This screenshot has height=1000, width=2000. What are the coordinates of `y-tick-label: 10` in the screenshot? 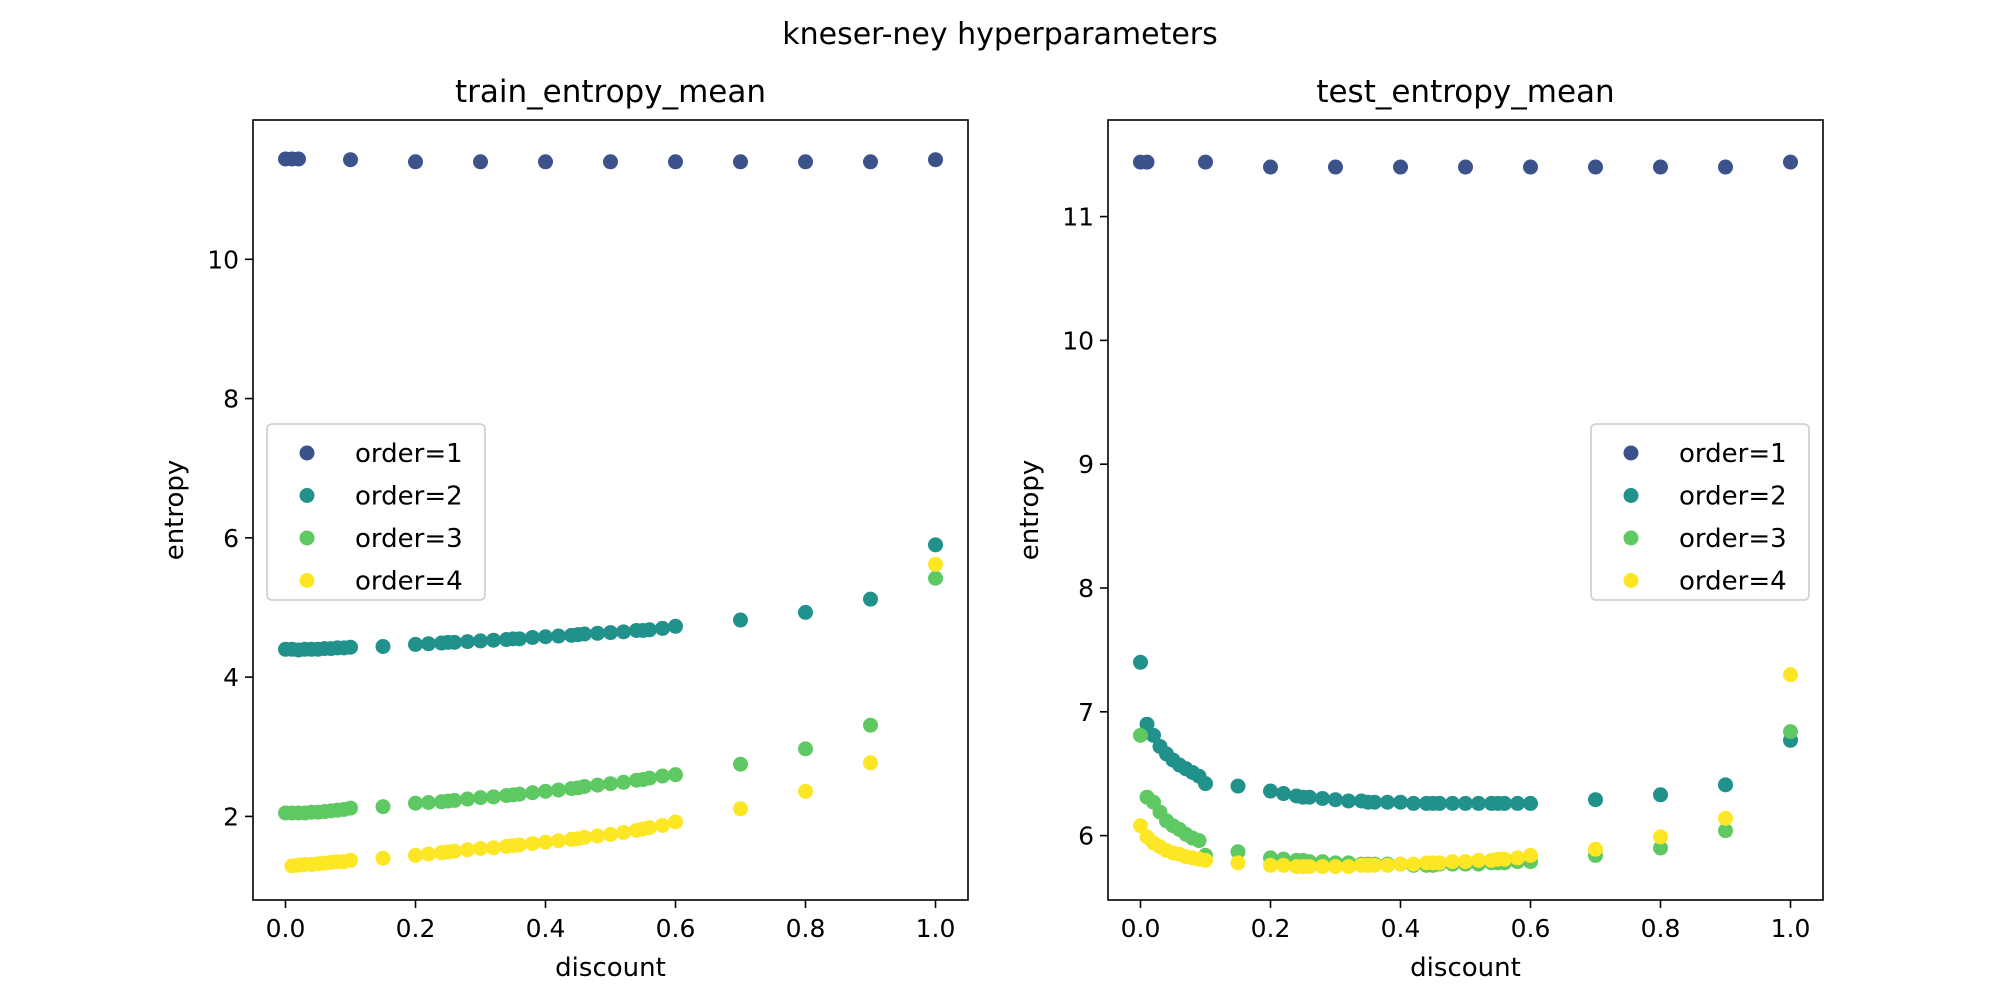 It's located at (1078, 340).